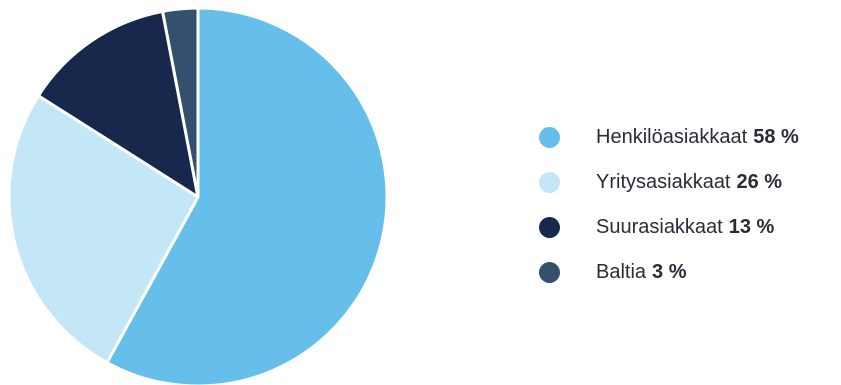 This screenshot has width=841, height=385. What do you see at coordinates (180, 102) in the screenshot?
I see `pie-slice-baltia` at bounding box center [180, 102].